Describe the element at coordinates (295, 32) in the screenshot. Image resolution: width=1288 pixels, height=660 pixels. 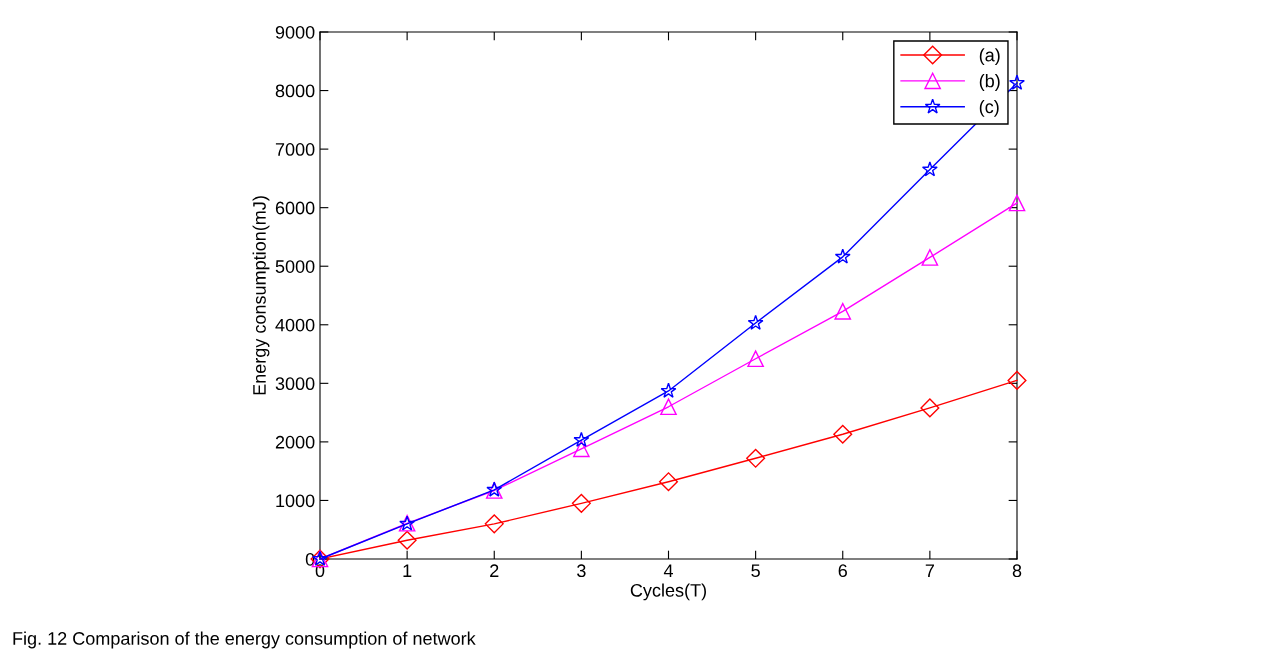
I see `y-tick-label: 9000` at that location.